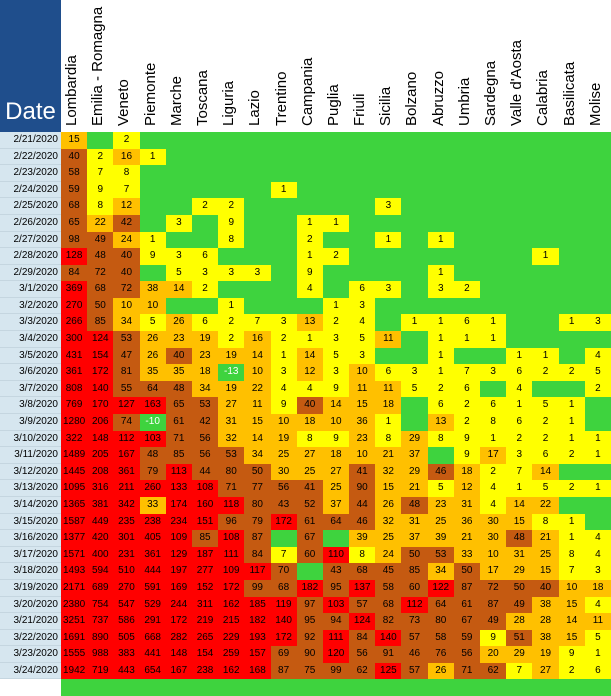 The height and width of the screenshot is (696, 611). Describe the element at coordinates (257, 605) in the screenshot. I see `data-cell: 185` at that location.